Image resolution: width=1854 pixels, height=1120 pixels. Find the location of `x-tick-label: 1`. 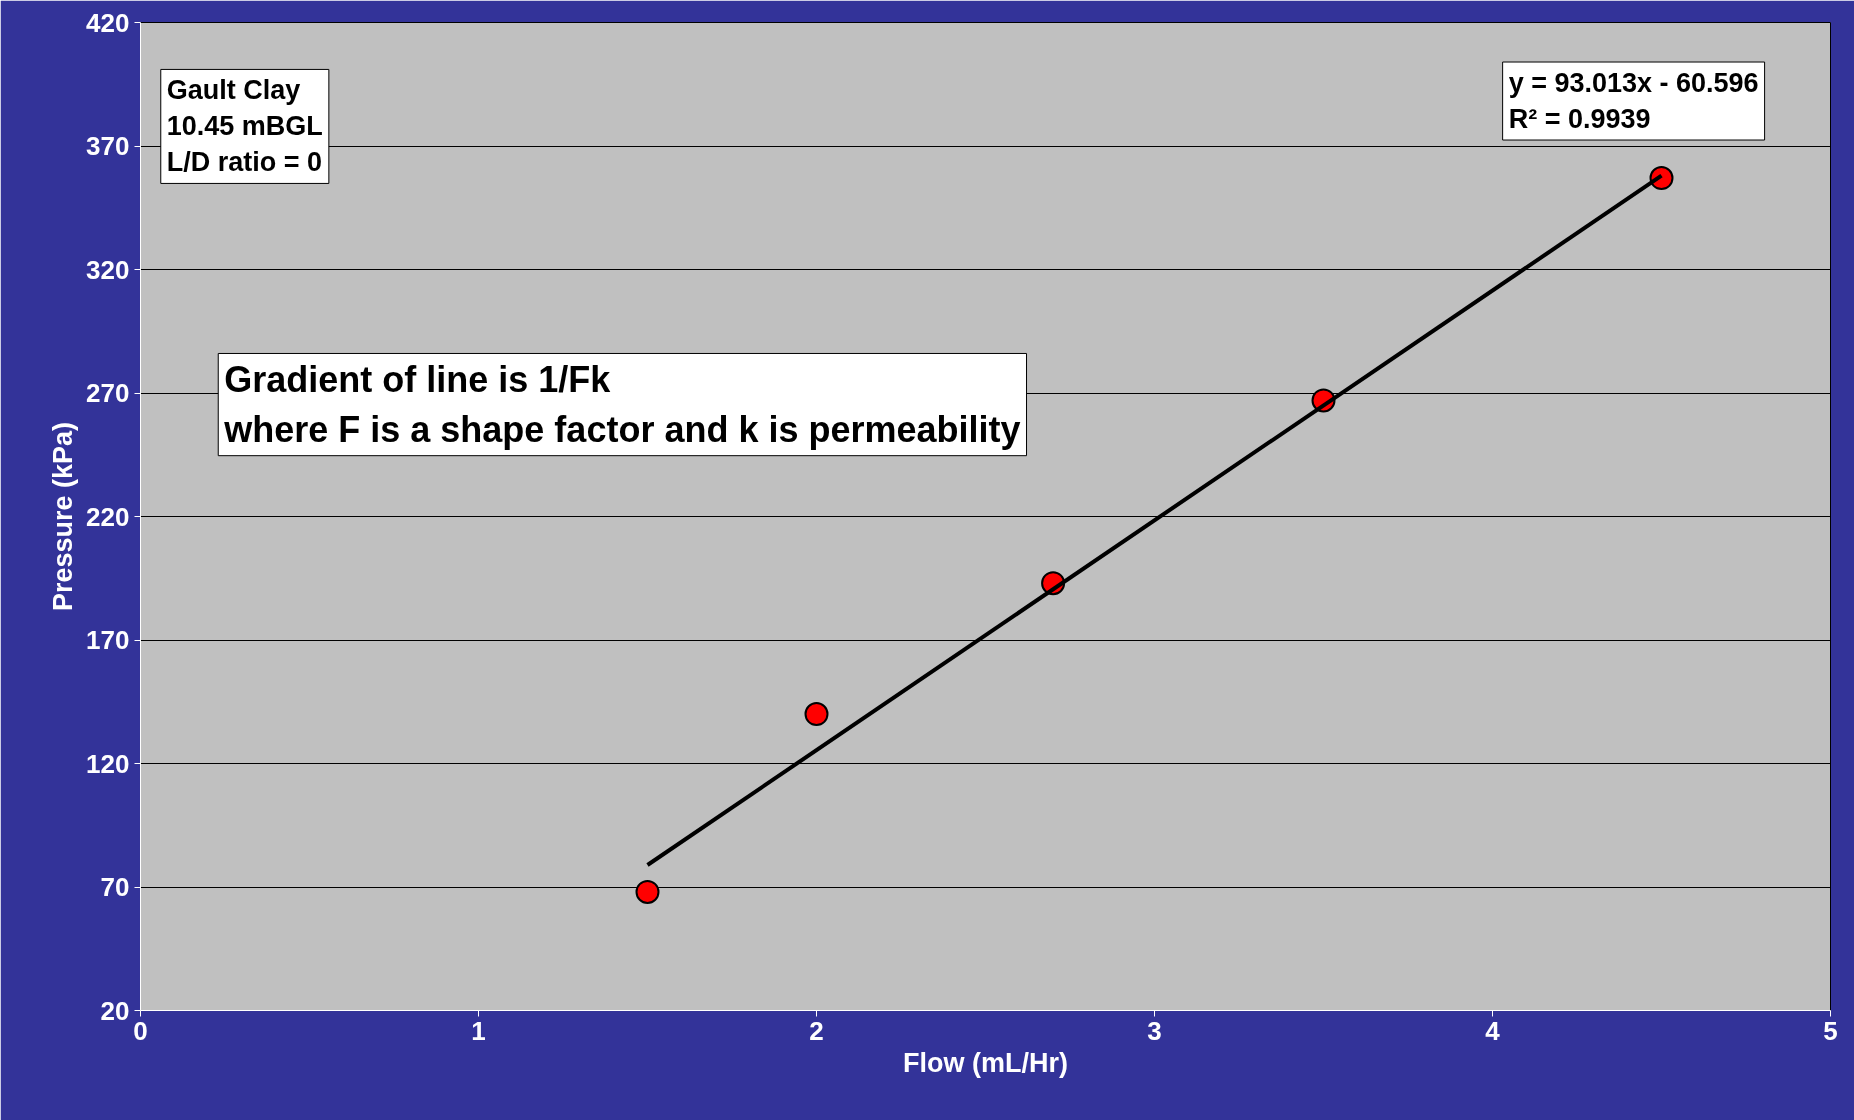

x-tick-label: 1 is located at coordinates (478, 1030).